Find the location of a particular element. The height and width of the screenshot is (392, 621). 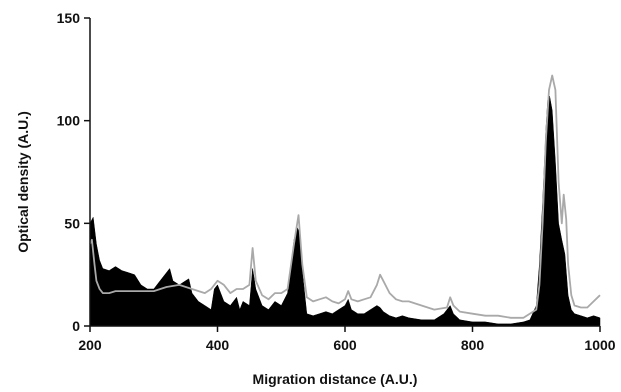

y-tick-label-50: 50 is located at coordinates (72, 223).